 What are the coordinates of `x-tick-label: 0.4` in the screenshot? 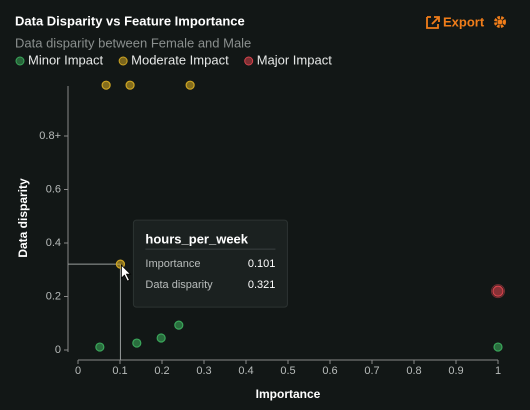 It's located at (245, 371).